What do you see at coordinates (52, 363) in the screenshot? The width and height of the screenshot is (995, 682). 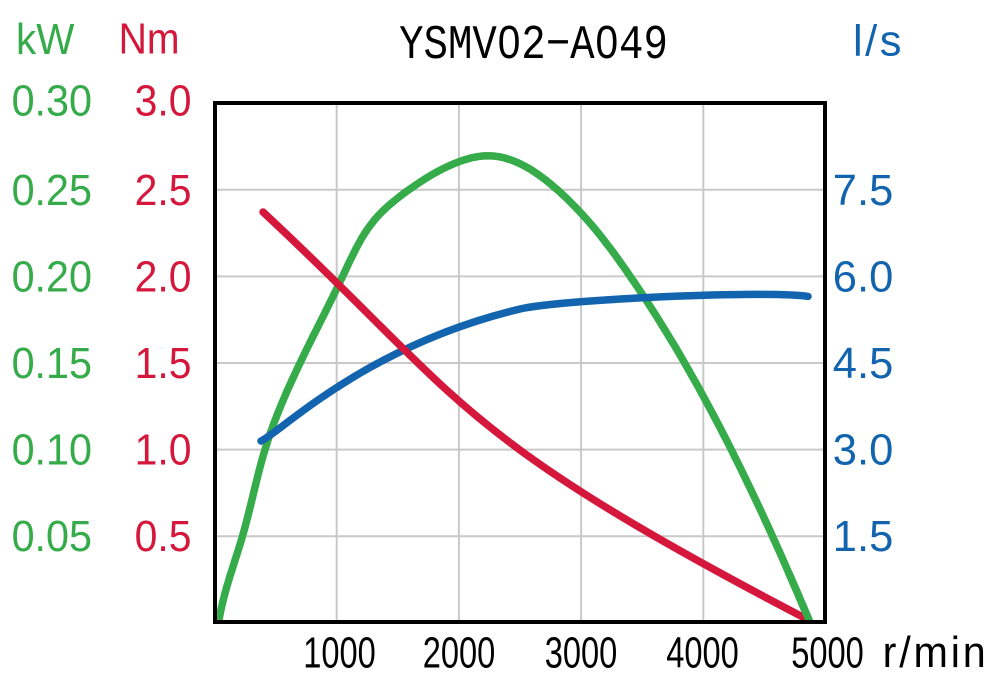 I see `svg-text: 0.15` at bounding box center [52, 363].